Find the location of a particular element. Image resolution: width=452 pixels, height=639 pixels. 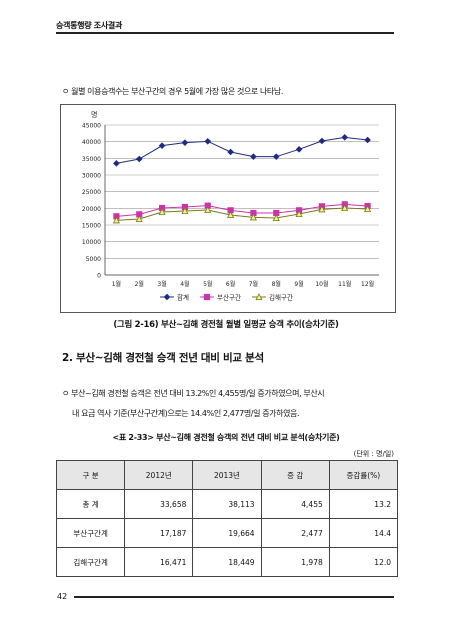

x-tick-label: 5월 is located at coordinates (207, 284).